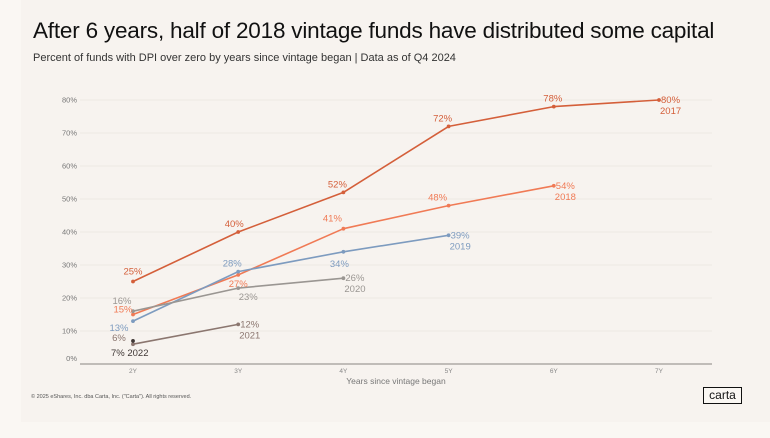 This screenshot has height=438, width=770. What do you see at coordinates (185, 334) in the screenshot?
I see `series-line-2021` at bounding box center [185, 334].